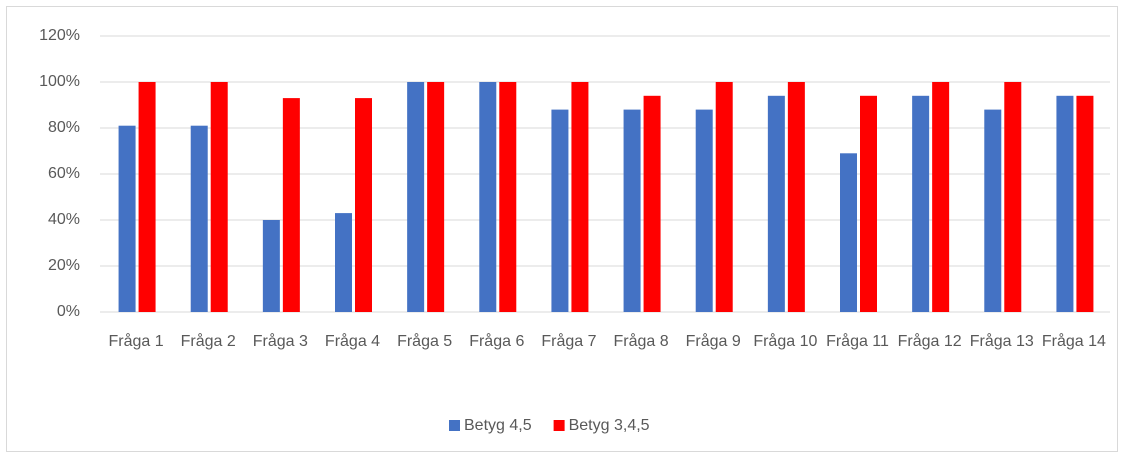 The height and width of the screenshot is (458, 1125). Describe the element at coordinates (569, 341) in the screenshot. I see `x-tick-label: Fråga 7` at that location.